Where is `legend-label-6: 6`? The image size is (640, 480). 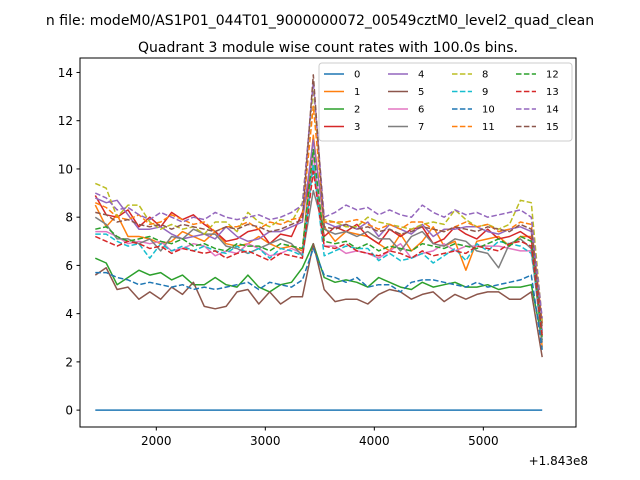
legend-label-6: 6 is located at coordinates (421, 110).